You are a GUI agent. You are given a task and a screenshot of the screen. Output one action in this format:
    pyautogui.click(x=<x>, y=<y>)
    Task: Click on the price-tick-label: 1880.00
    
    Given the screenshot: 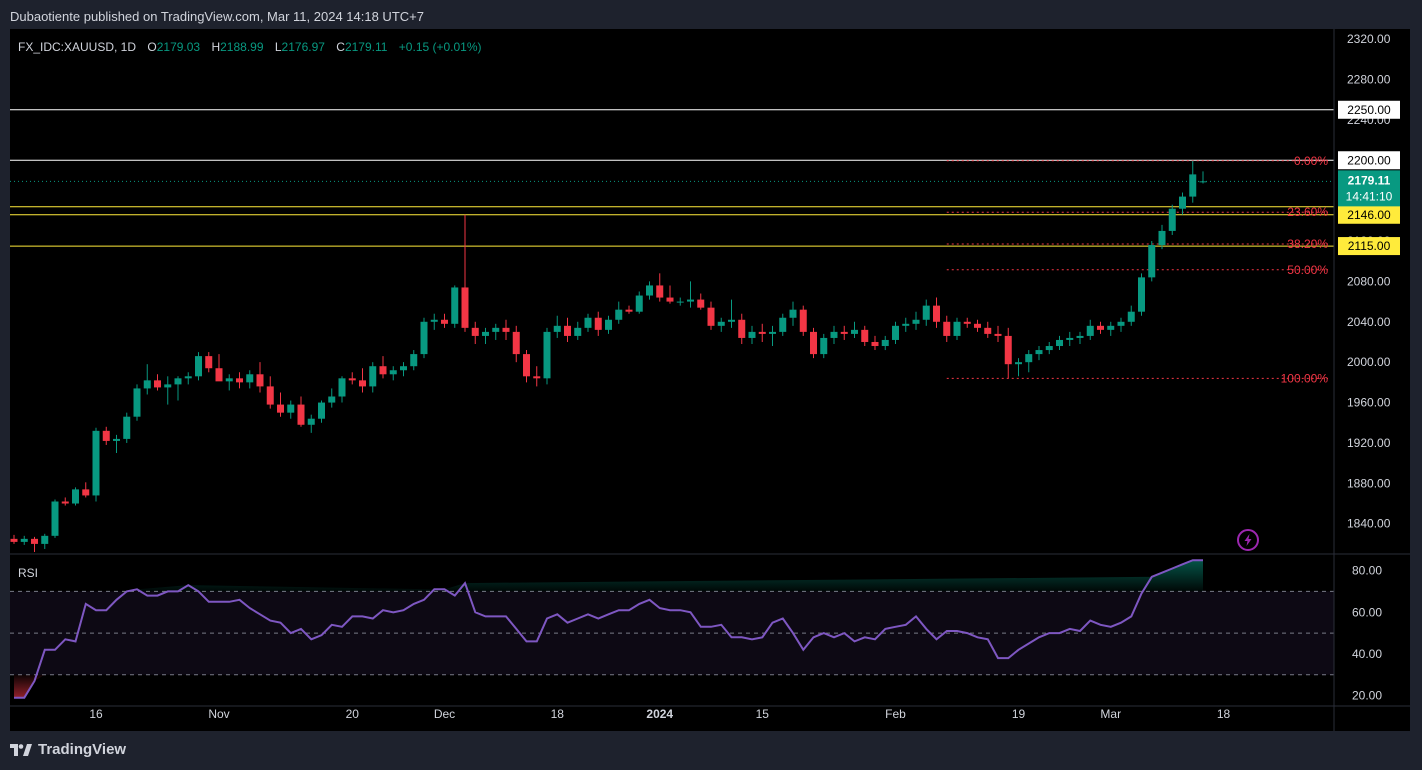 What is the action you would take?
    pyautogui.click(x=1369, y=483)
    